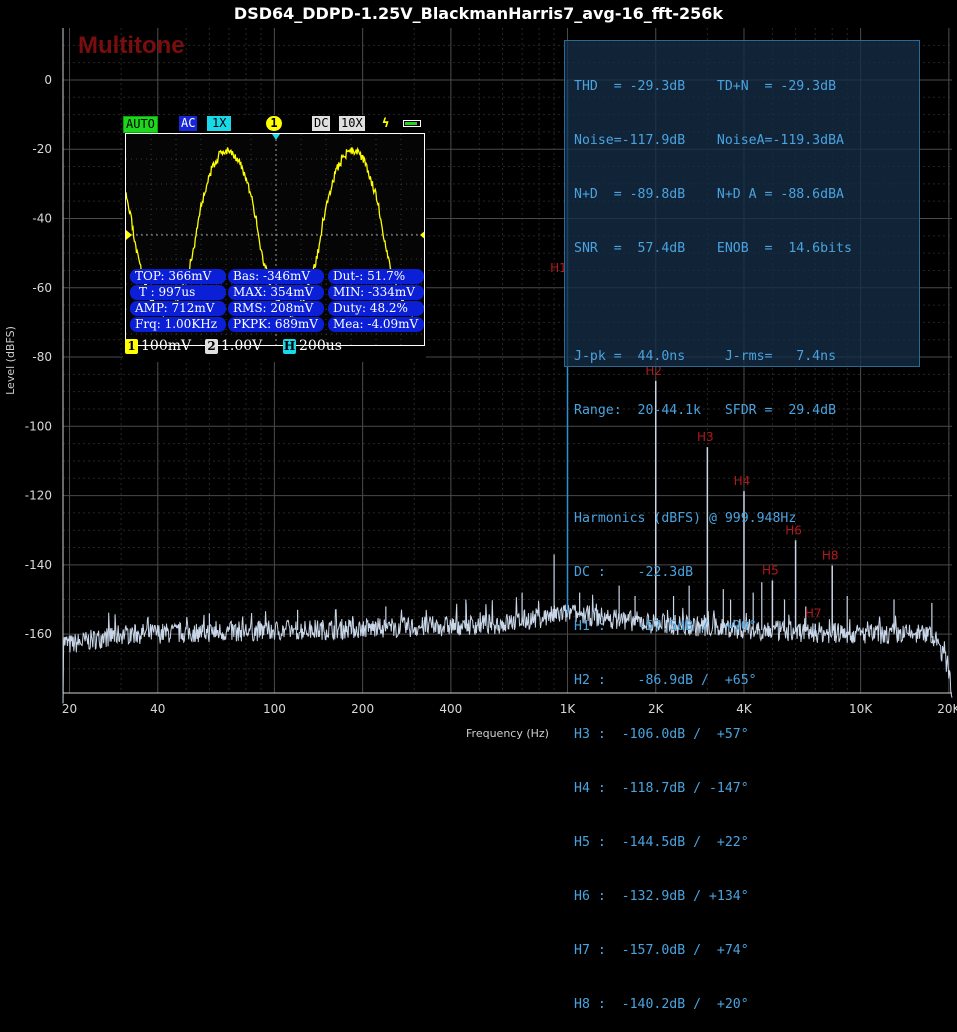  What do you see at coordinates (376, 324) in the screenshot?
I see `measurement-mean: Mea: -4.09mV` at bounding box center [376, 324].